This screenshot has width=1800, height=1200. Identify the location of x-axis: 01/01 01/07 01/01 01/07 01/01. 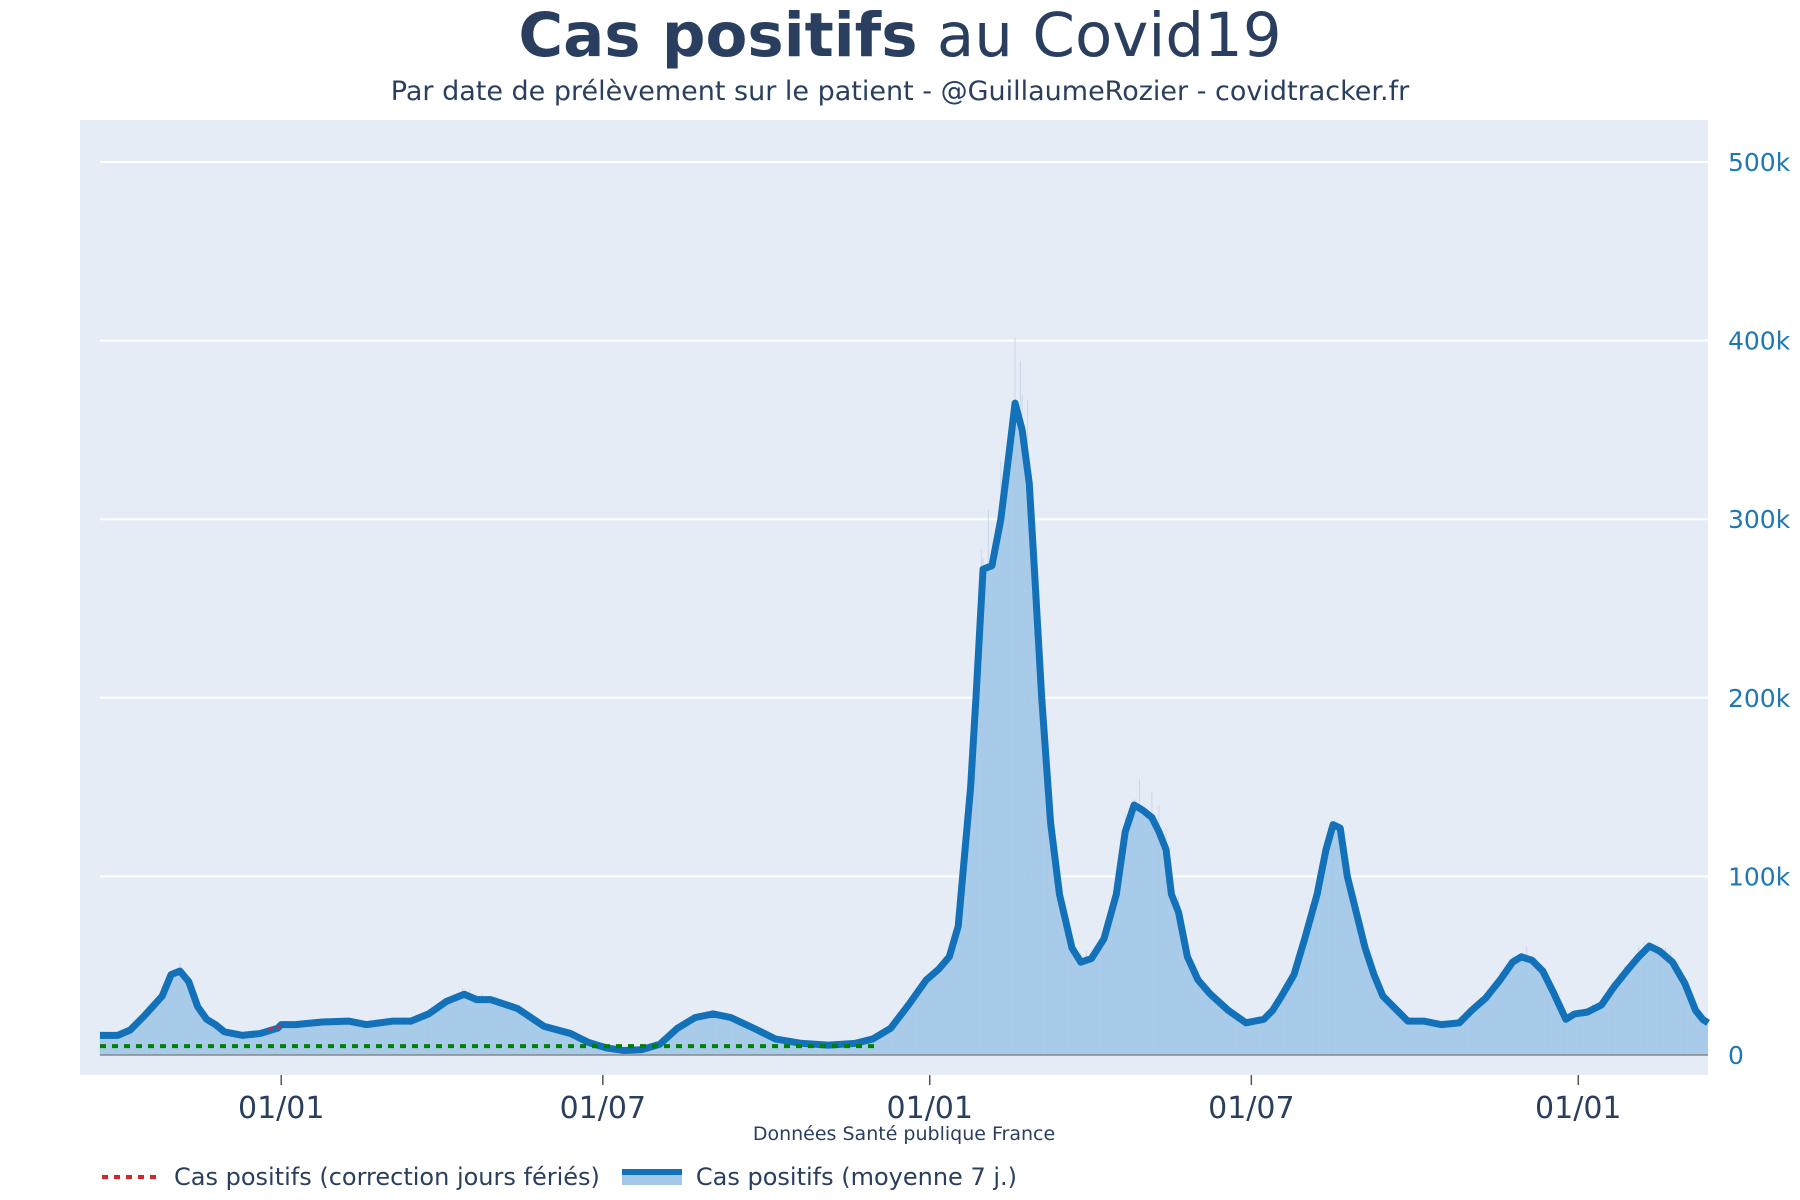
(930, 1100).